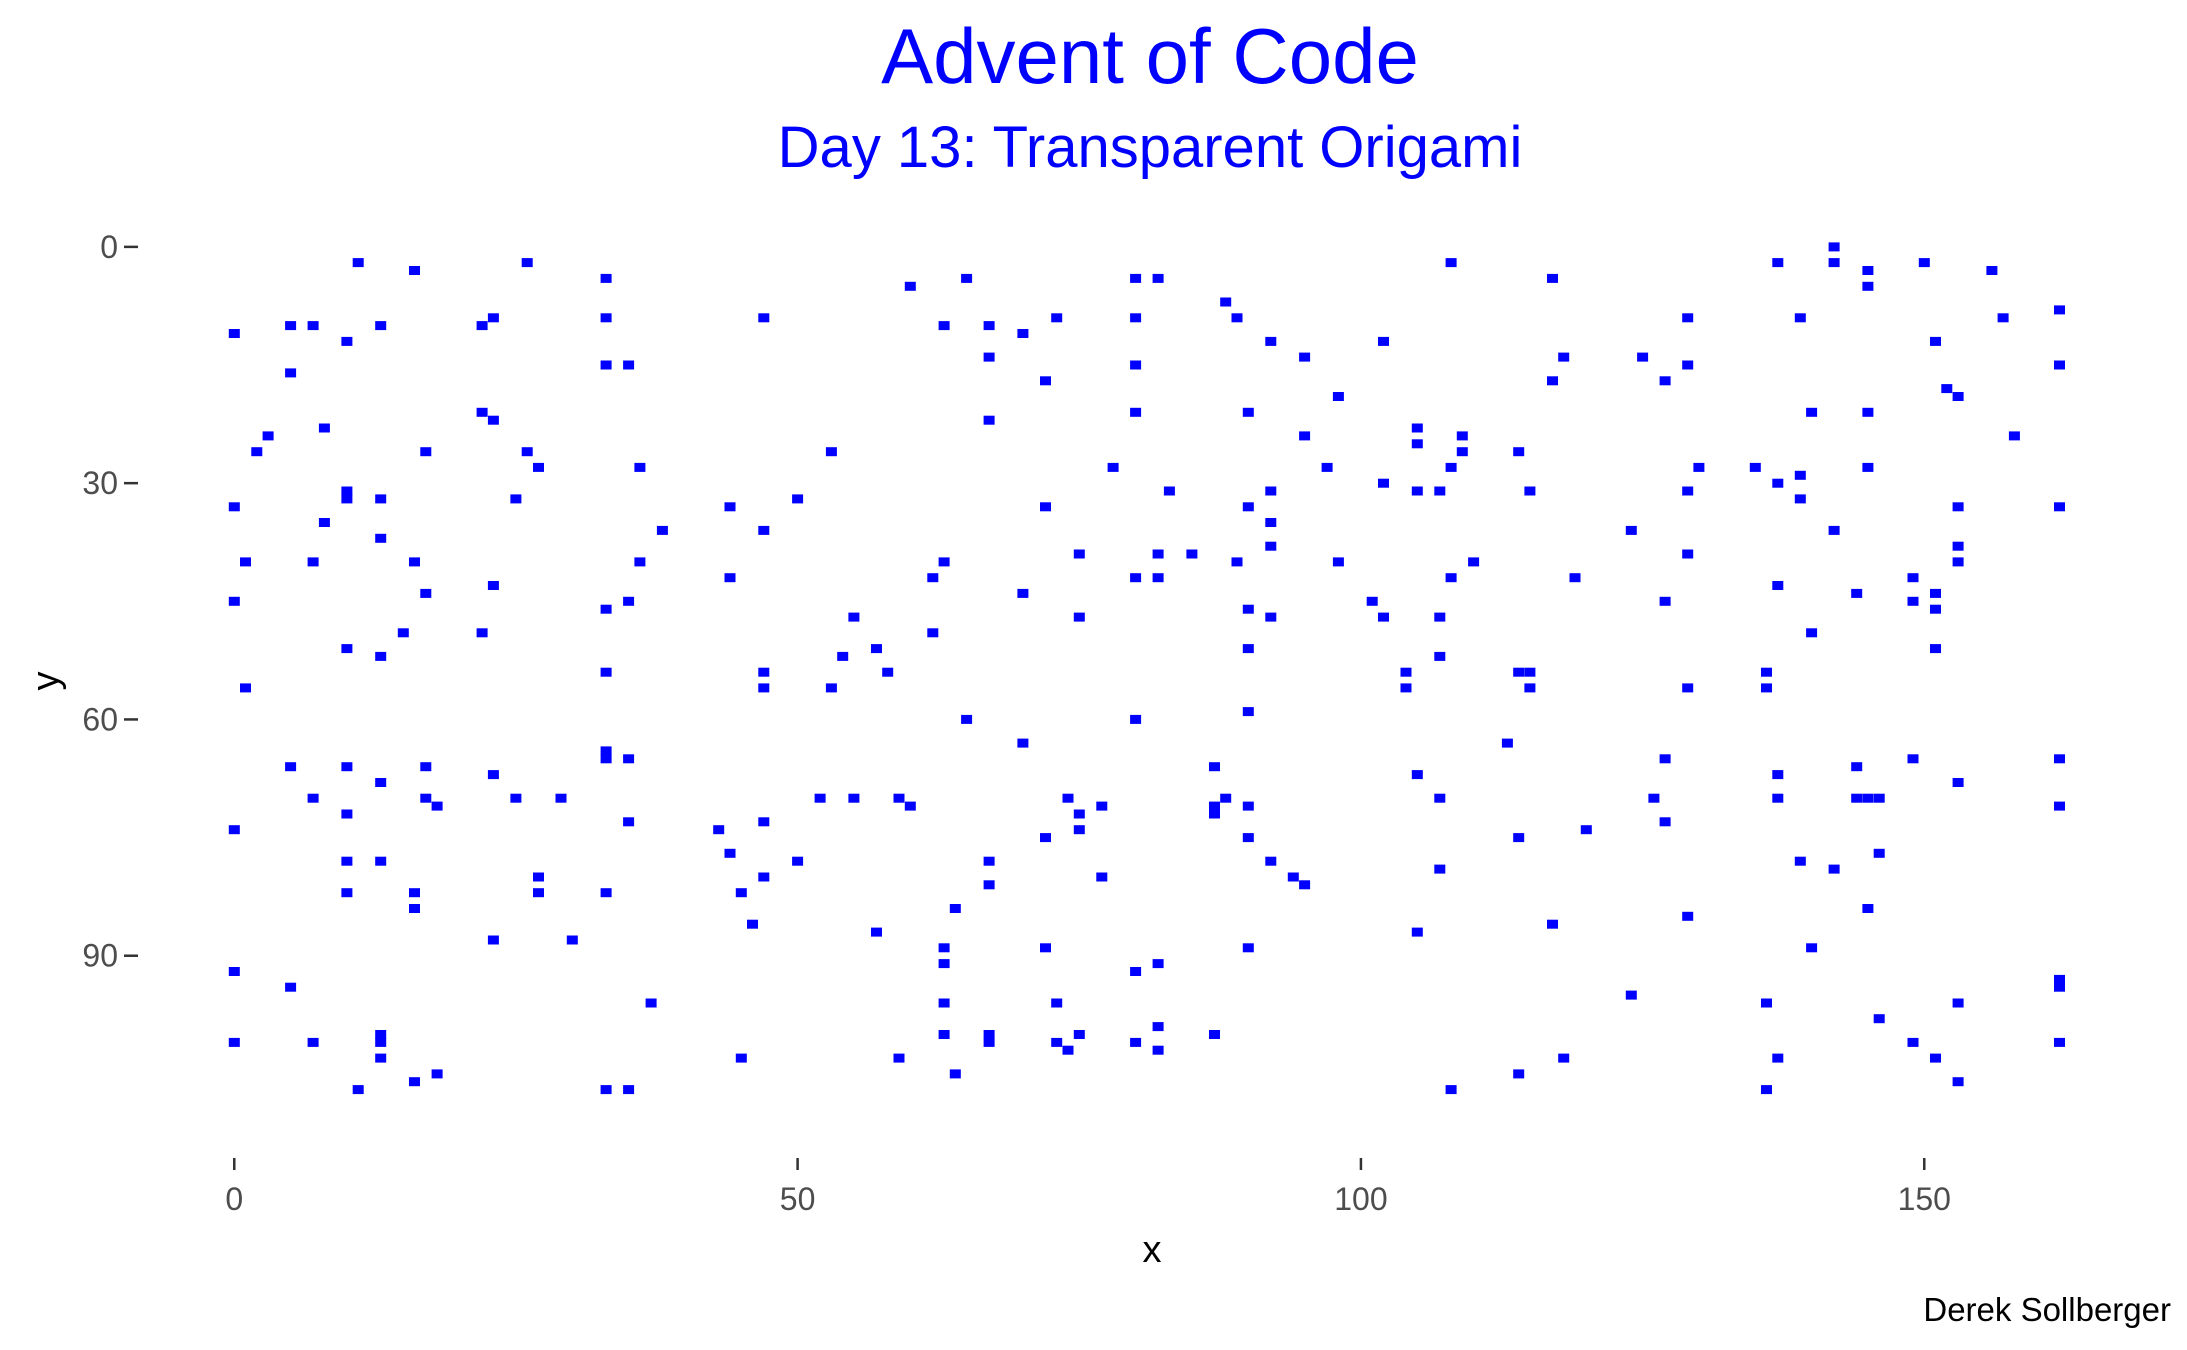 The width and height of the screenshot is (2187, 1350). I want to click on y-tick-label: 60, so click(100, 719).